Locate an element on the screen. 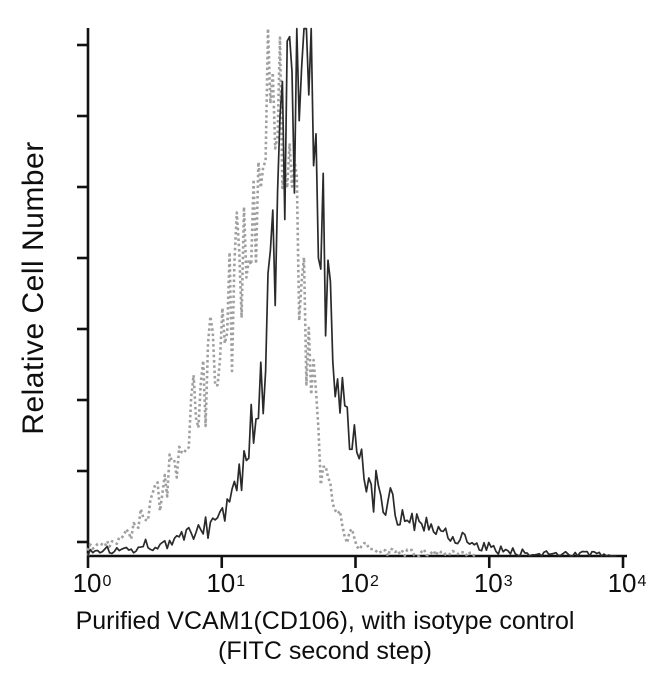 This screenshot has width=650, height=680. x-tick-label: 104 is located at coordinates (627, 583).